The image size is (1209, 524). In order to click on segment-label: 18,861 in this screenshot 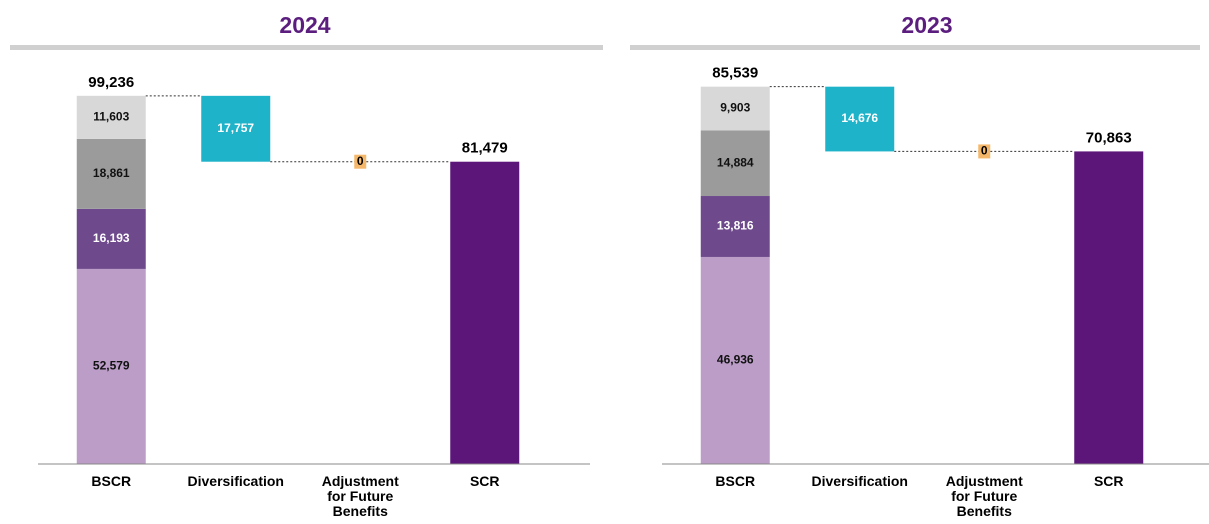, I will do `click(111, 173)`.